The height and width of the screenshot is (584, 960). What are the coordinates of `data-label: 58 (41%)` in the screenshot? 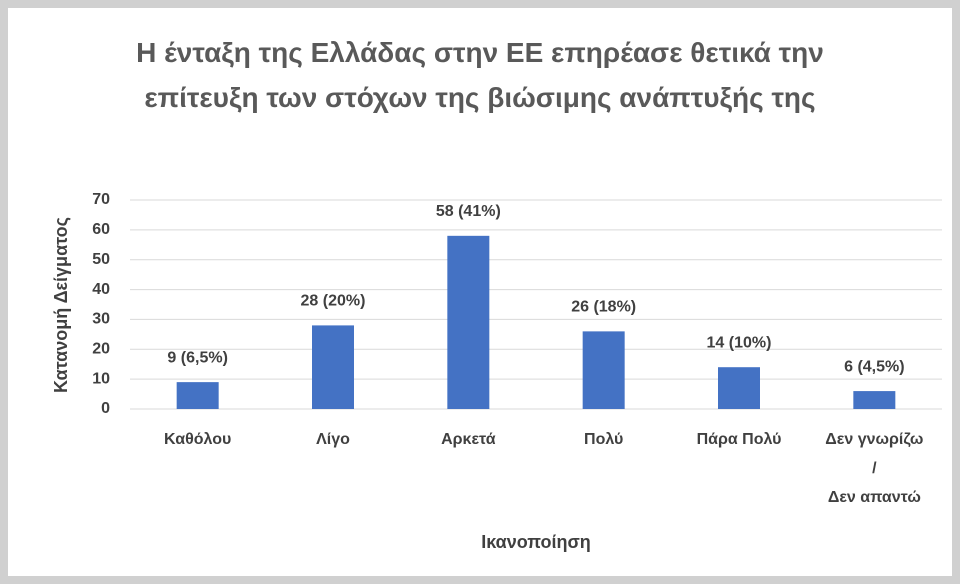 It's located at (468, 211).